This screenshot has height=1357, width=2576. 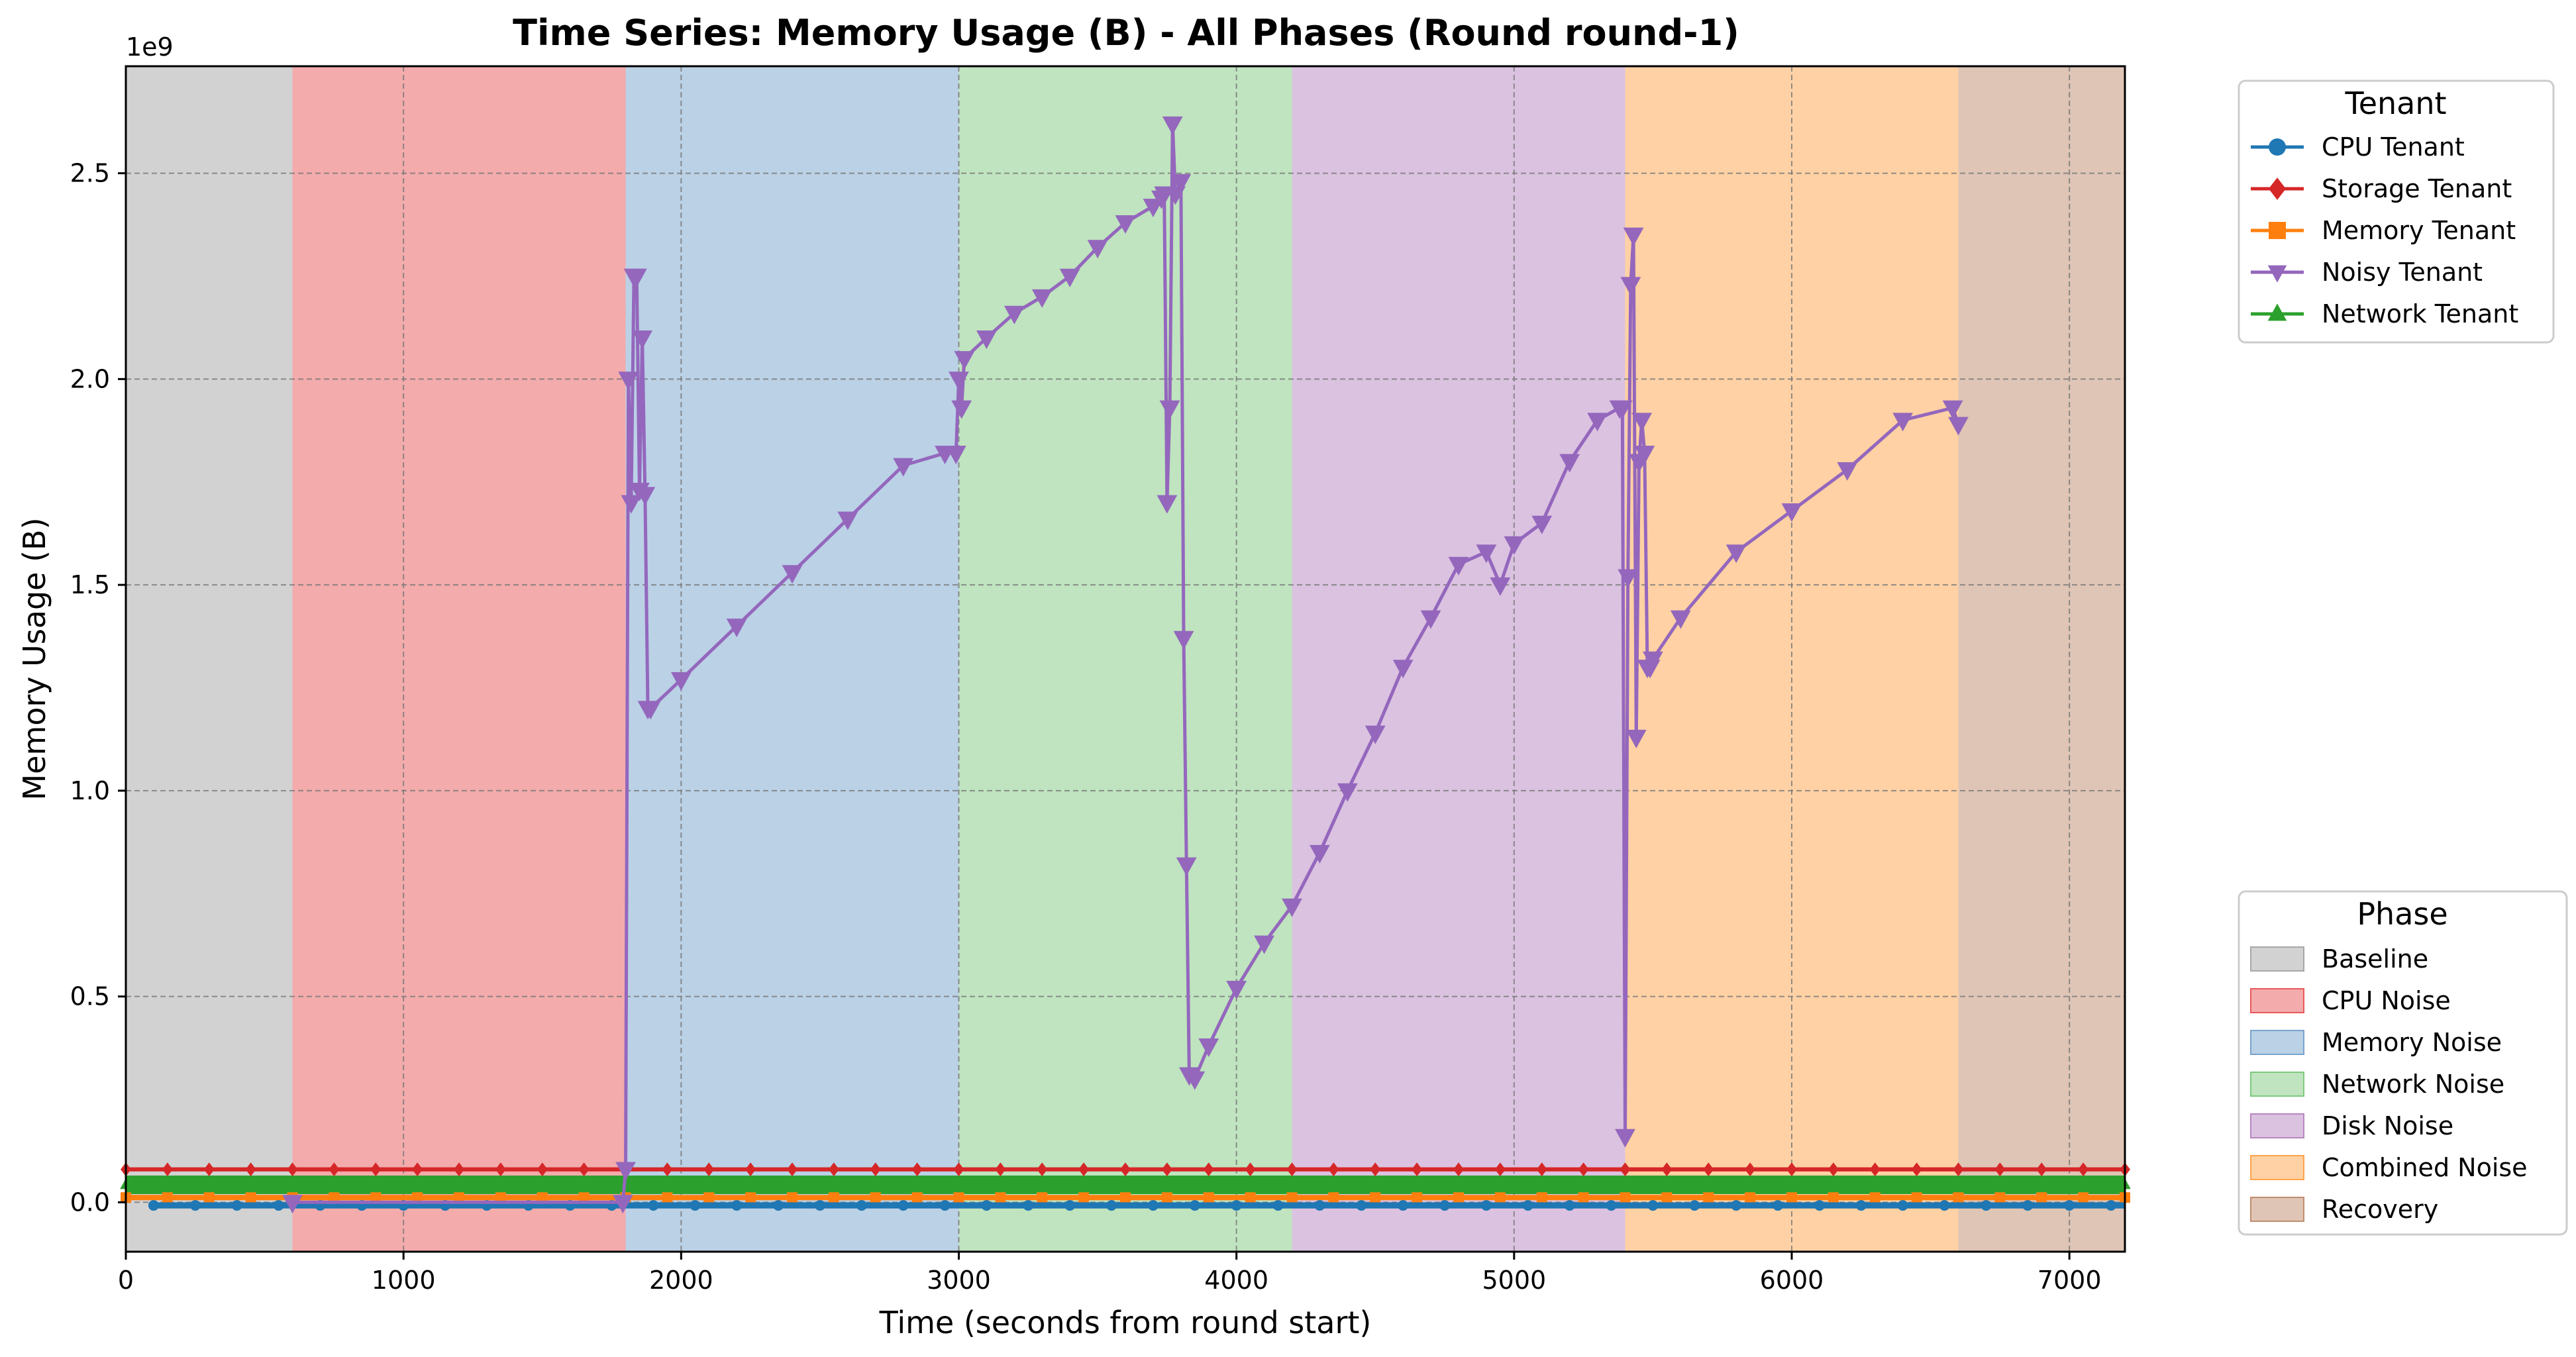 I want to click on tenant-legend-label: Network Tenant, so click(x=2420, y=313).